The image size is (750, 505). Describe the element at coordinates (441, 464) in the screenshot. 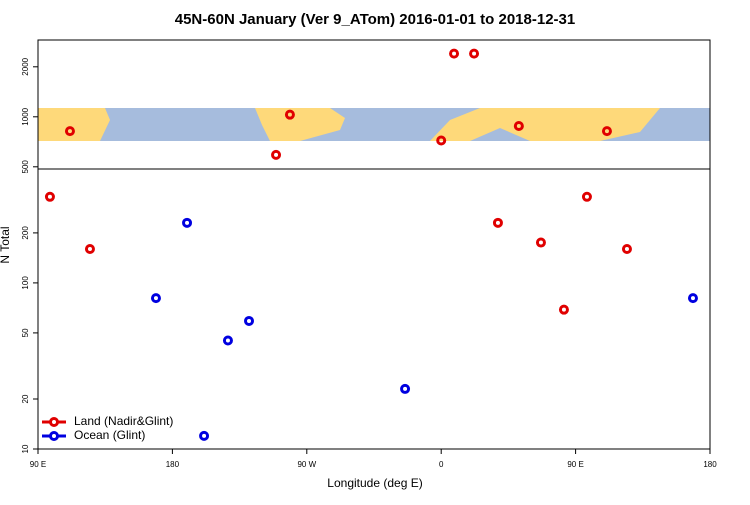

I see `x-tick-label: 0` at that location.